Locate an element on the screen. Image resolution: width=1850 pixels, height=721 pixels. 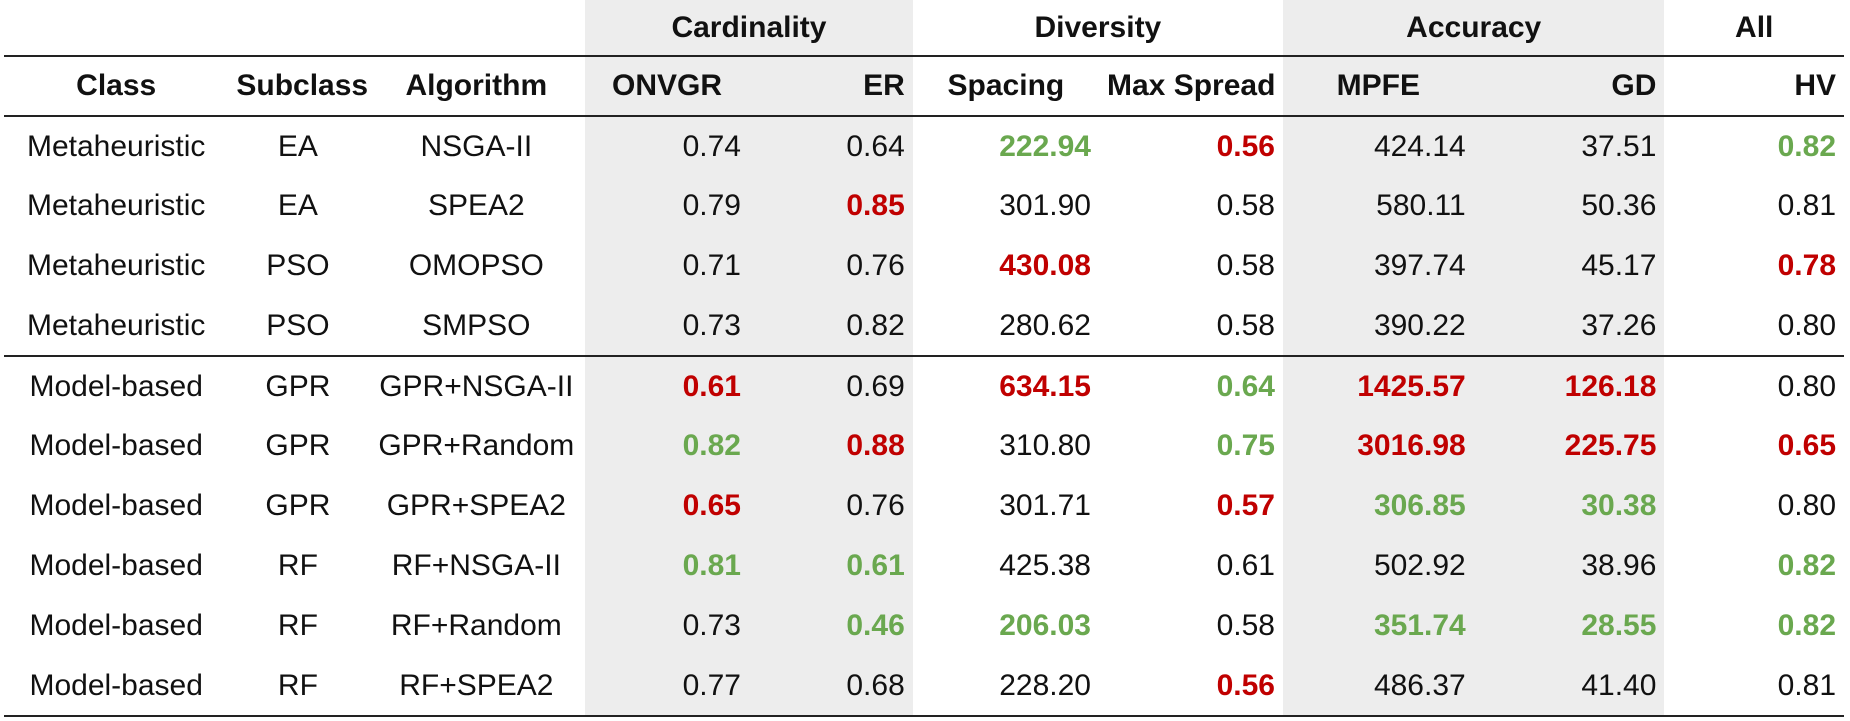
group-header-accuracy: Accuracy is located at coordinates (1473, 28).